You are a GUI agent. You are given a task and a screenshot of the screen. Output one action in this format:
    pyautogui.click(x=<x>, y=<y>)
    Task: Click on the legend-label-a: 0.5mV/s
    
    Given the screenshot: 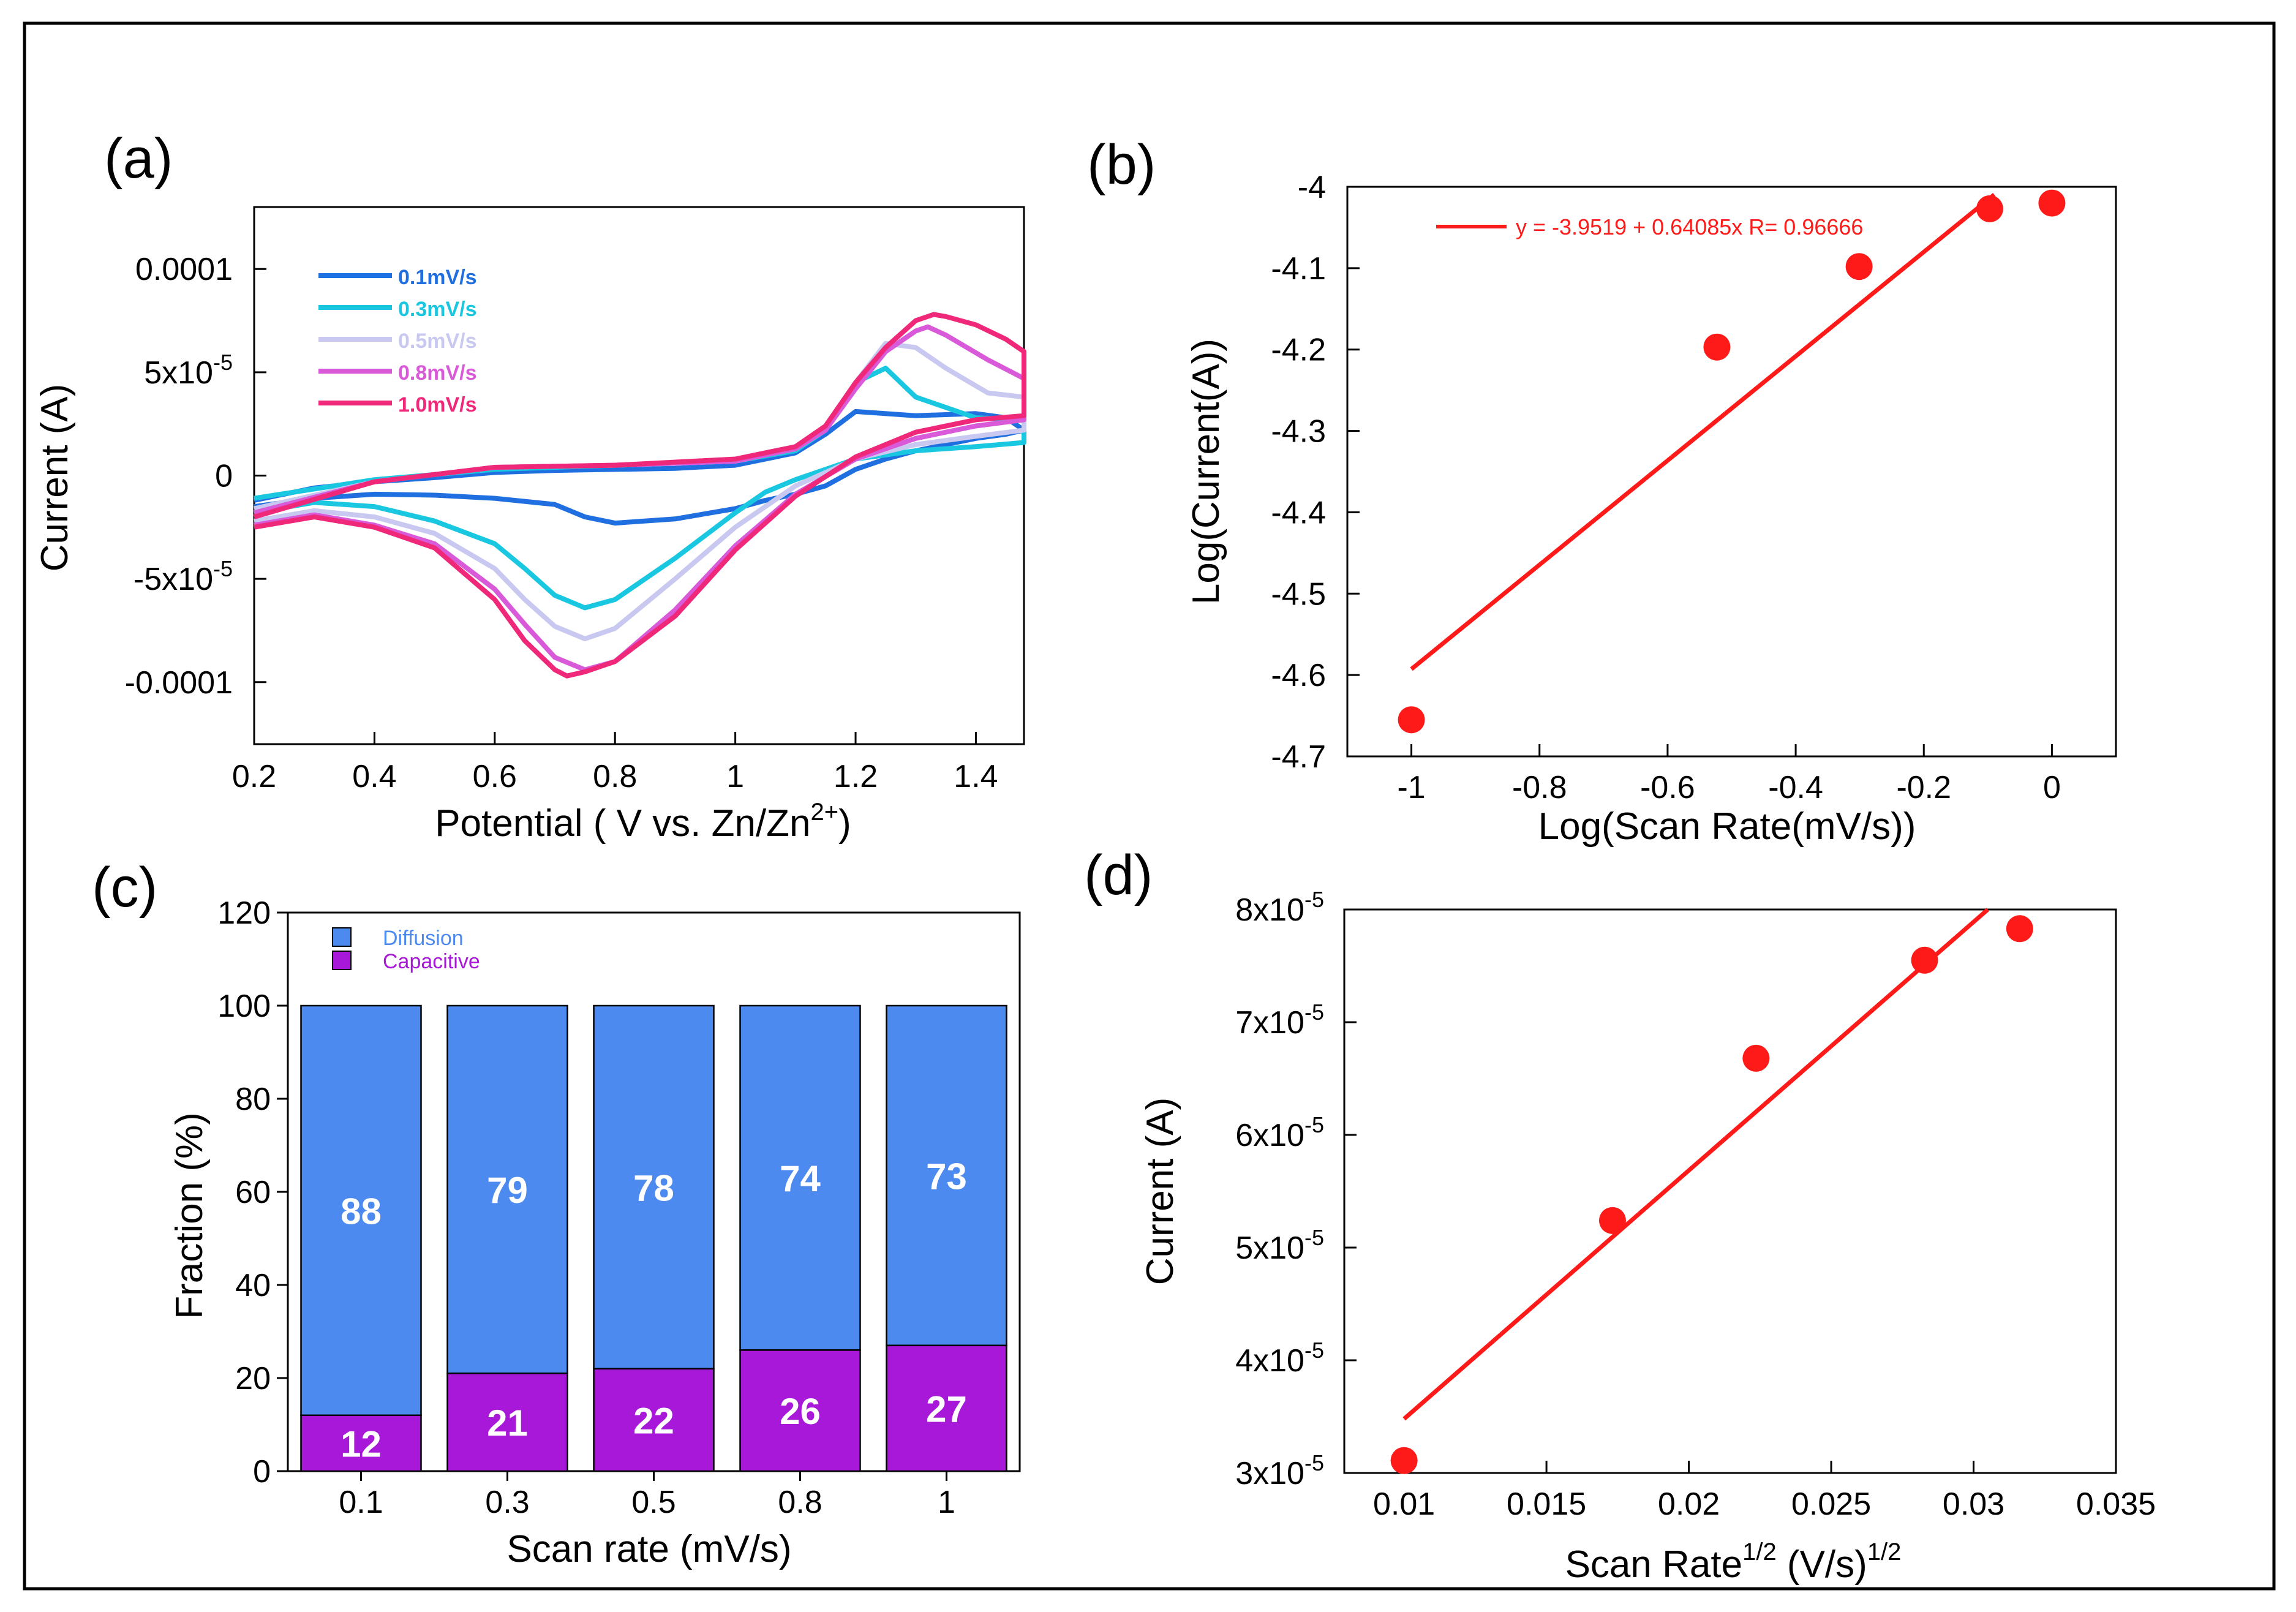 What is the action you would take?
    pyautogui.click(x=438, y=342)
    